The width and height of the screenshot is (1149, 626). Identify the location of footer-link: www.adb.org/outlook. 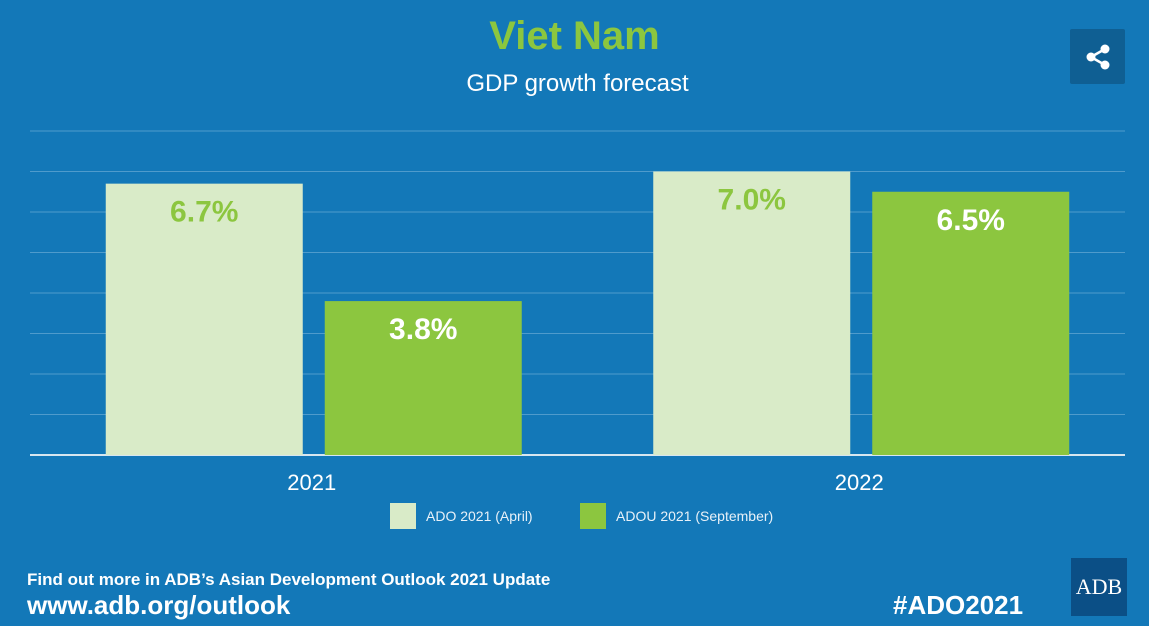
(159, 605).